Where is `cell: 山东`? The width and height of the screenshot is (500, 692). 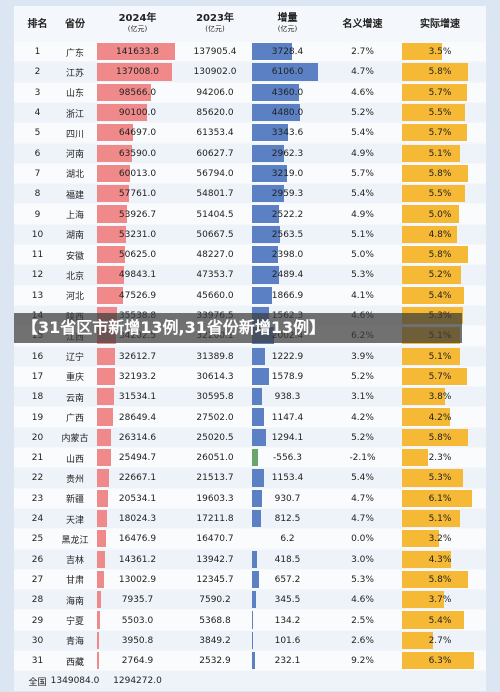
cell: 山东 is located at coordinates (75, 93).